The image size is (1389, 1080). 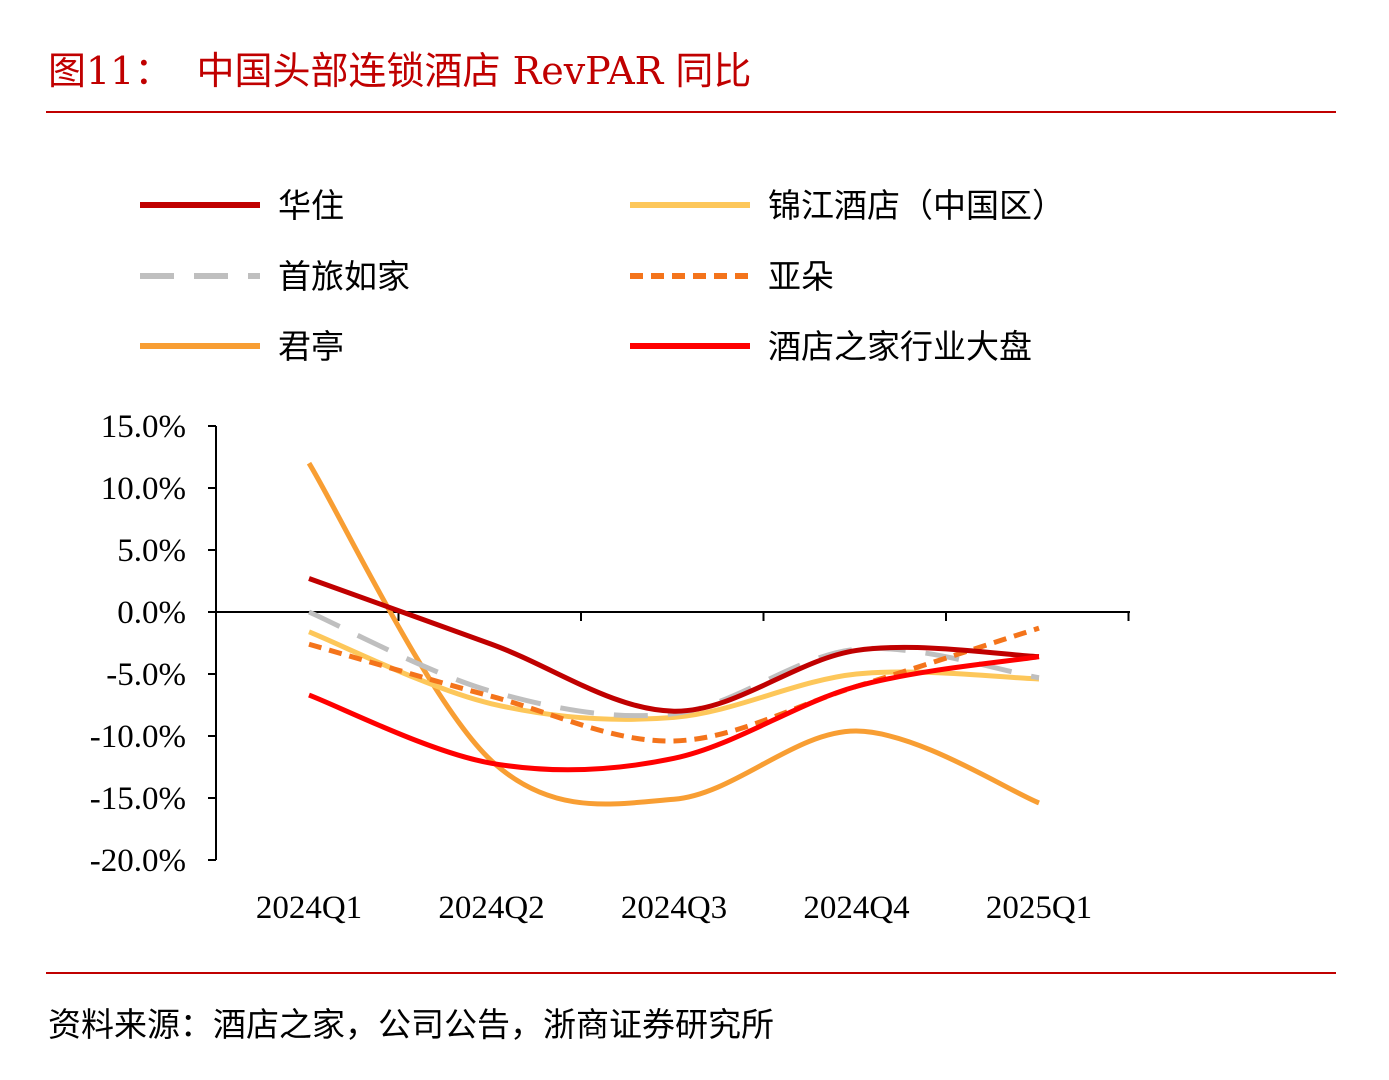 I want to click on legend-label: 锦江酒店（中国区）, so click(x=916, y=205).